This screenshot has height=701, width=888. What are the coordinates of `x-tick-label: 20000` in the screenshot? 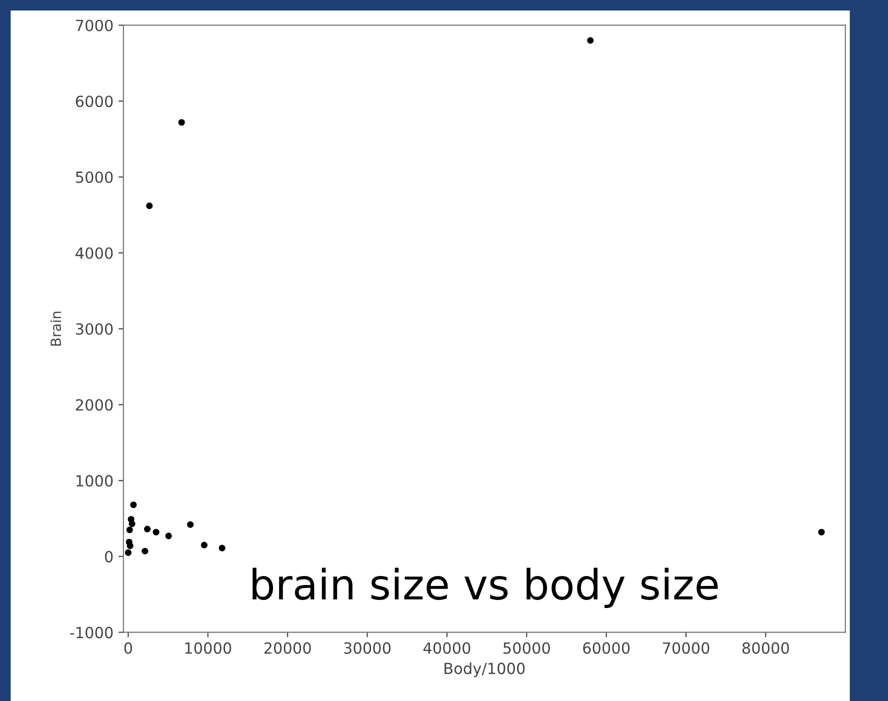 It's located at (287, 648).